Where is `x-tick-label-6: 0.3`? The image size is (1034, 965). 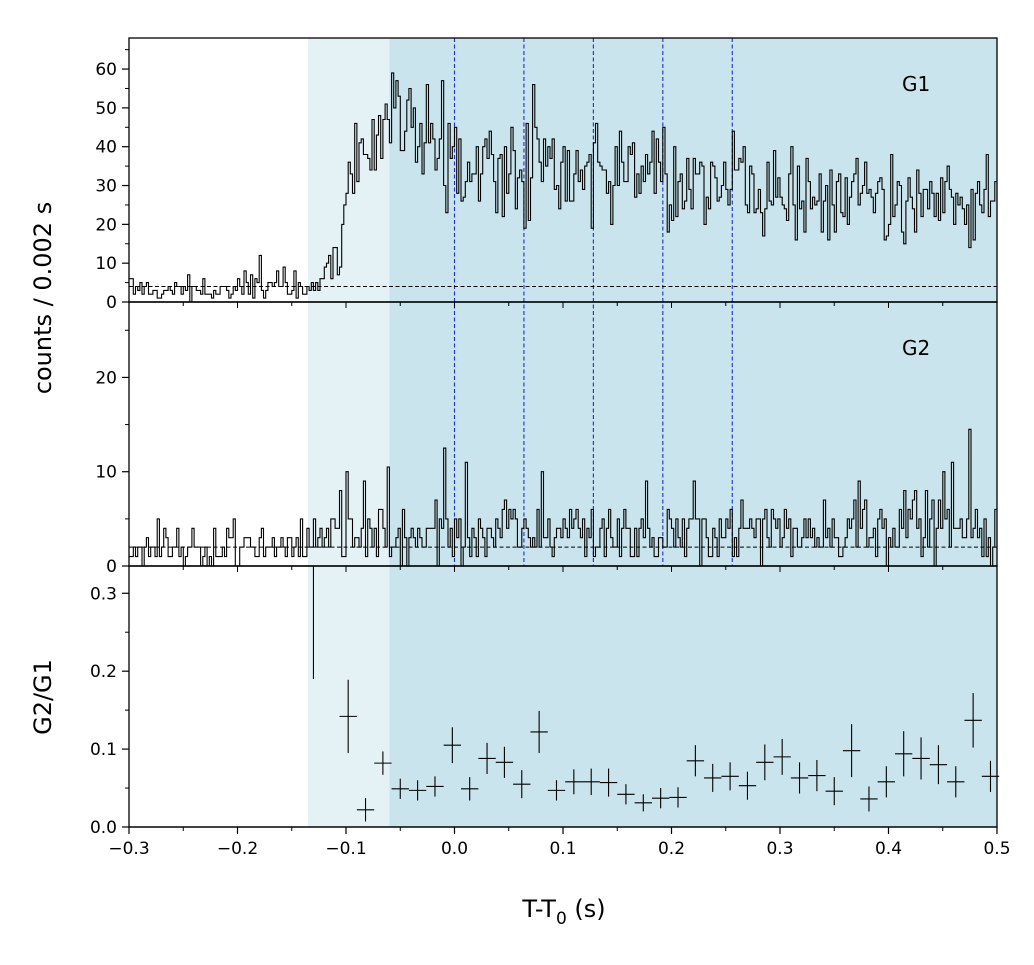 x-tick-label-6: 0.3 is located at coordinates (779, 849).